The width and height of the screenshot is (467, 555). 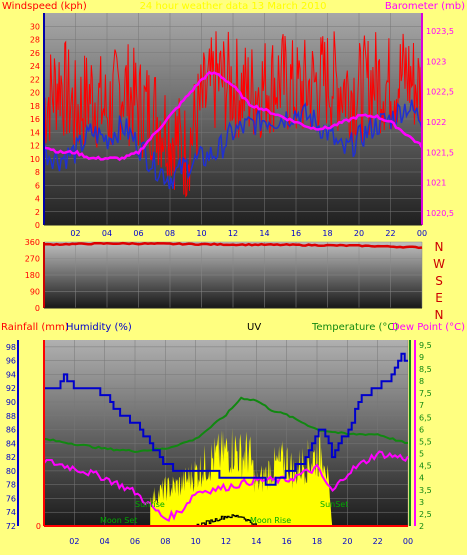 I want to click on temperature-line, so click(x=226, y=425).